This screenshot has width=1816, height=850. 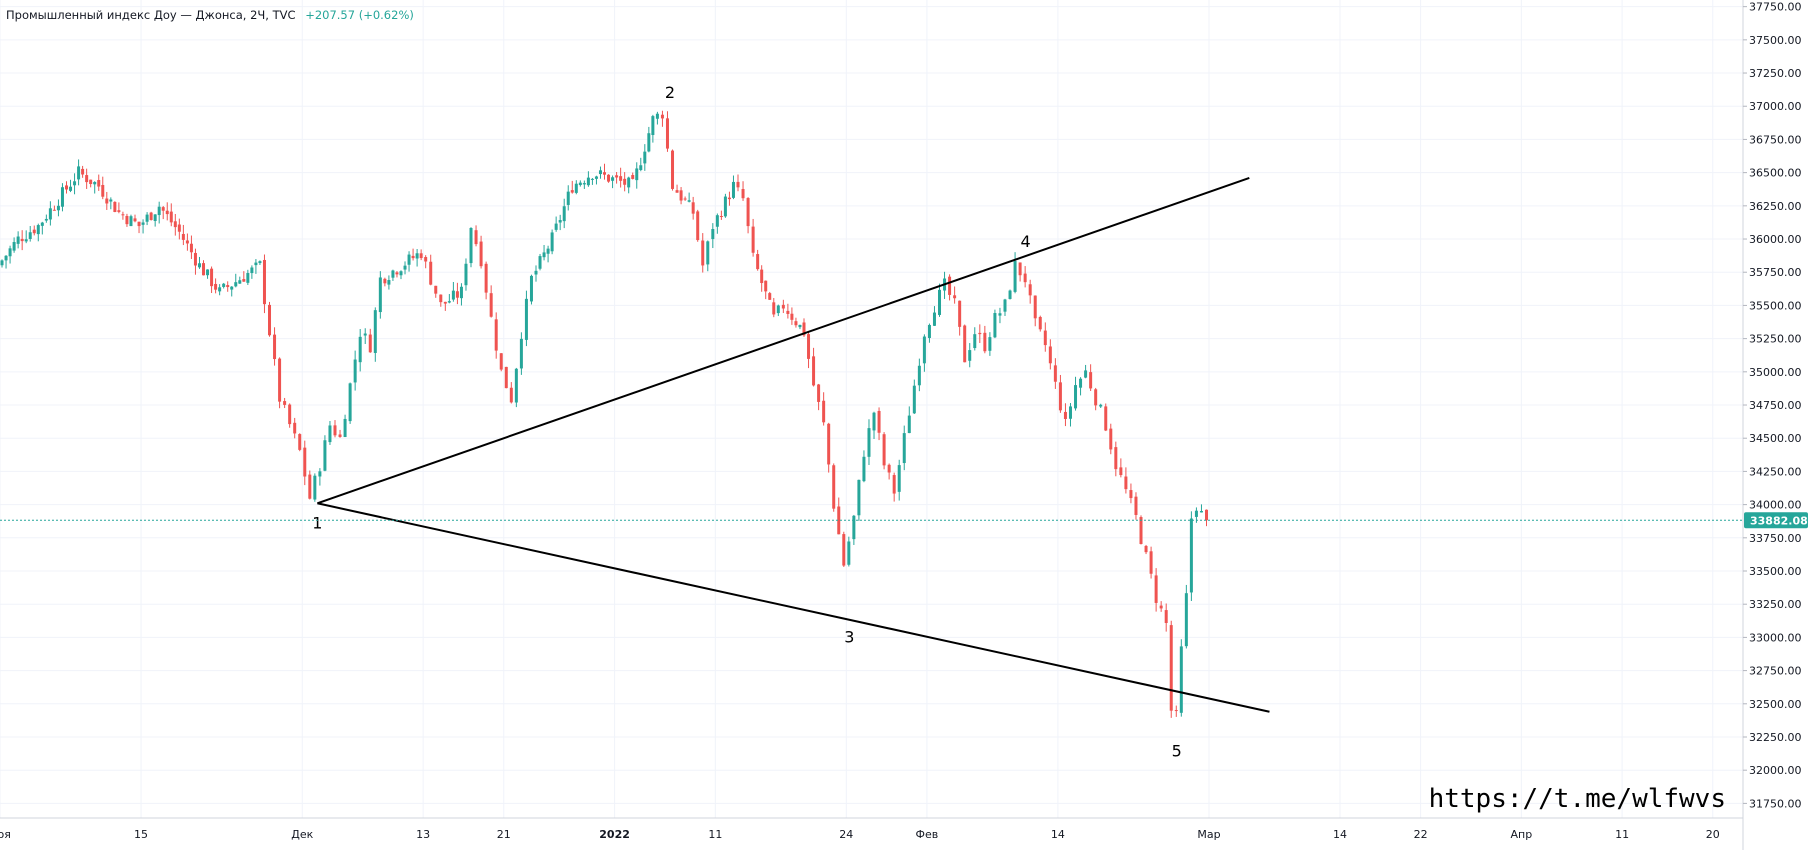 What do you see at coordinates (1775, 106) in the screenshot?
I see `price-tick-label: 37000.00` at bounding box center [1775, 106].